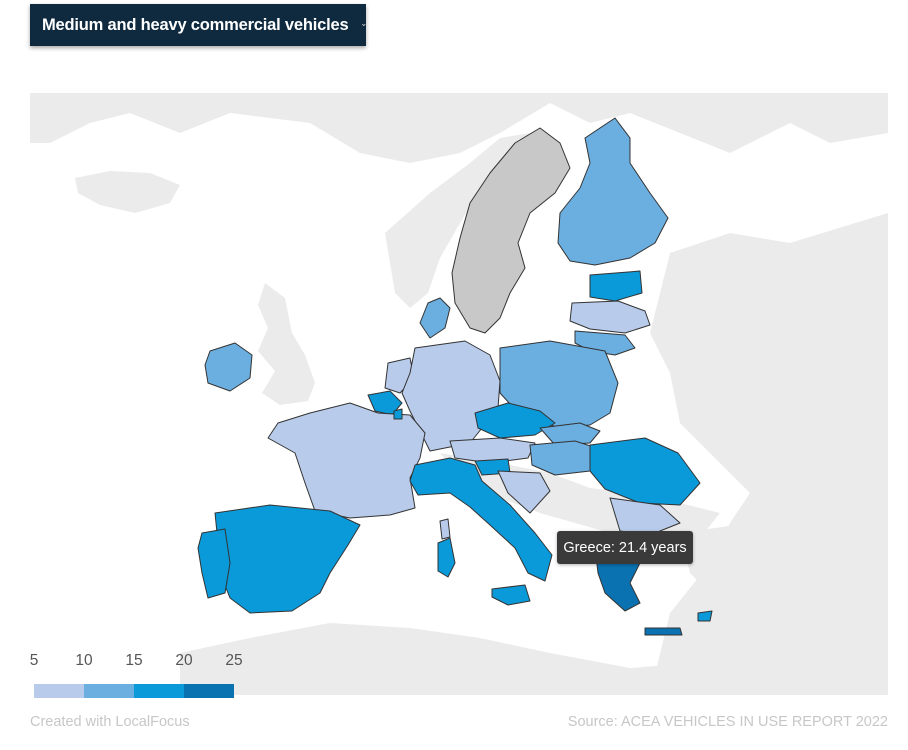 Image resolution: width=908 pixels, height=750 pixels. Describe the element at coordinates (228, 367) in the screenshot. I see `country-ireland` at that location.